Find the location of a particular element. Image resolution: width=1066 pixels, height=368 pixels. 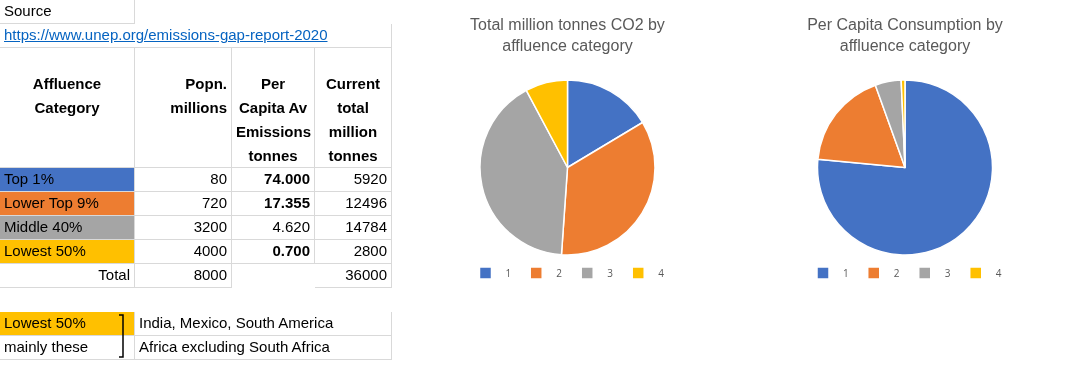

text: 3200 is located at coordinates (210, 227).